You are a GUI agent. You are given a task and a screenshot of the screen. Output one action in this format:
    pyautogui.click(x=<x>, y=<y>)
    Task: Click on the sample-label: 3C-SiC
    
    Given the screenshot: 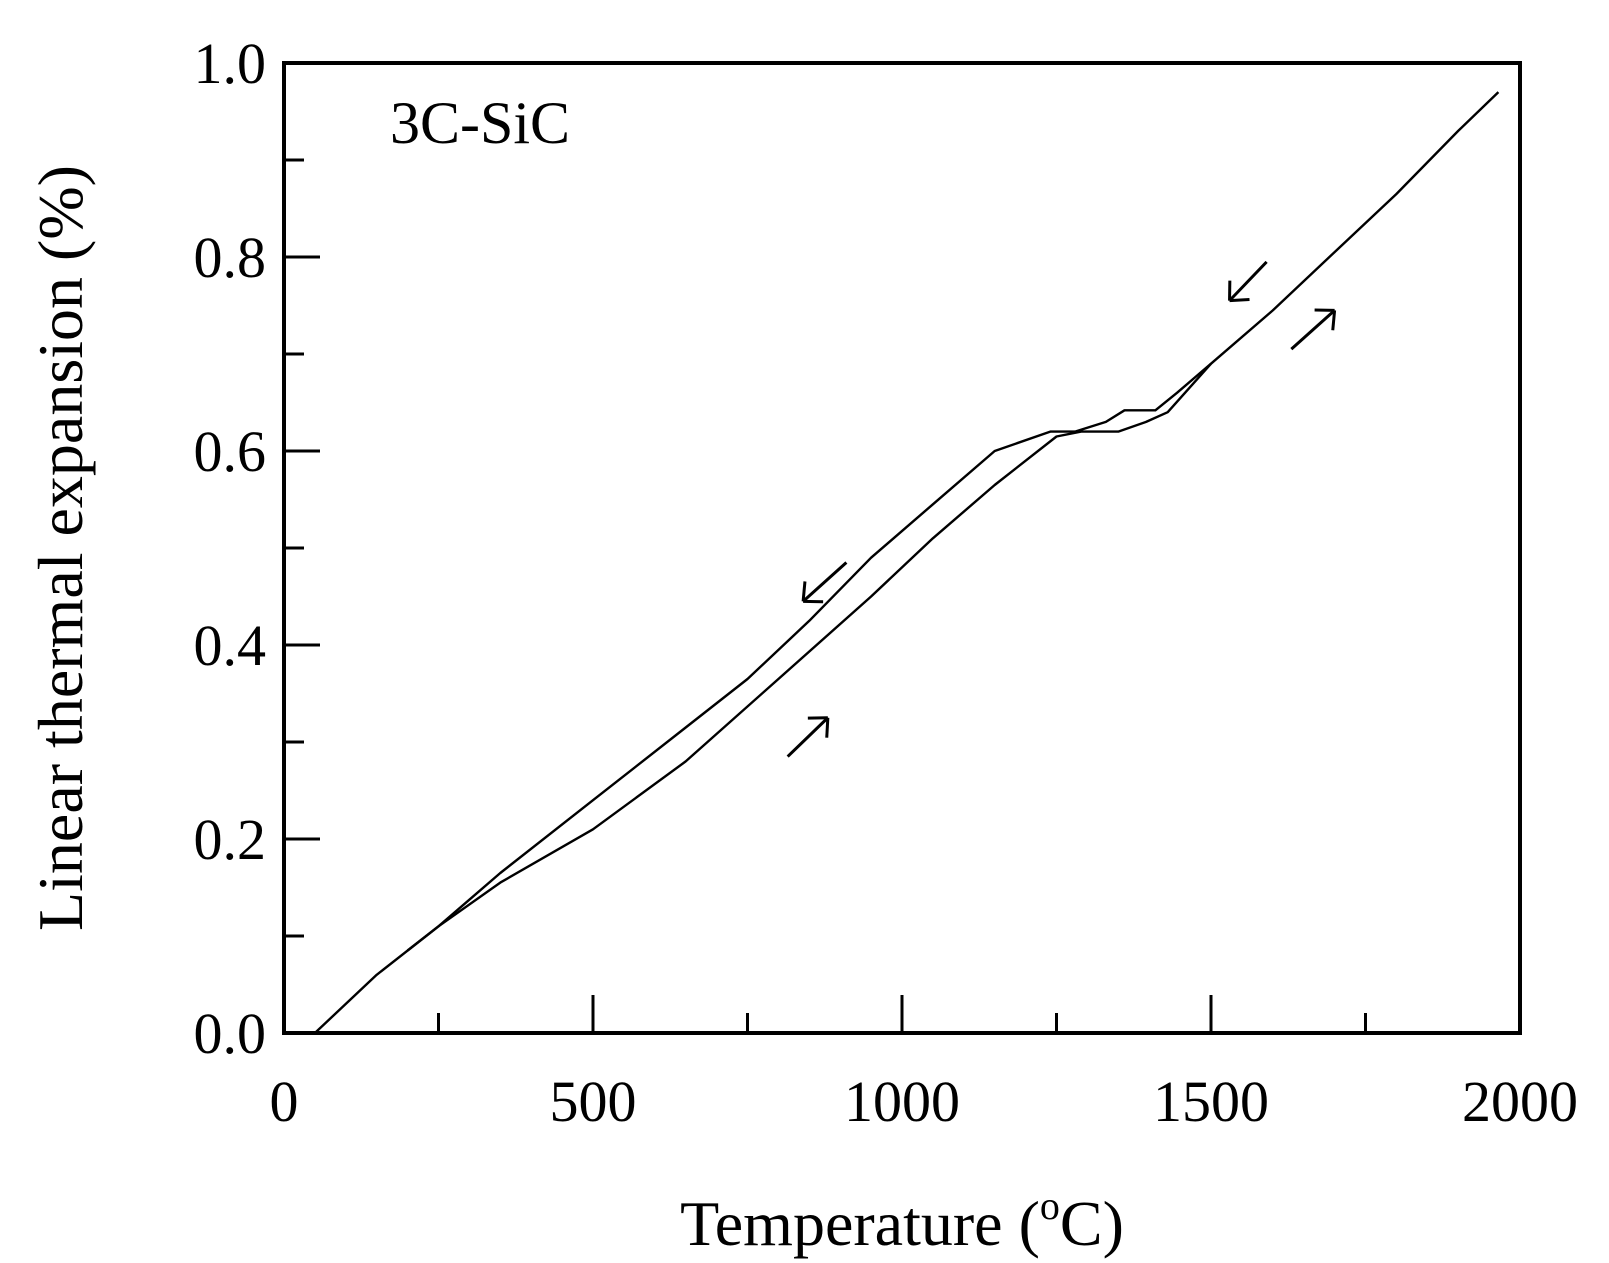 What is the action you would take?
    pyautogui.click(x=480, y=123)
    